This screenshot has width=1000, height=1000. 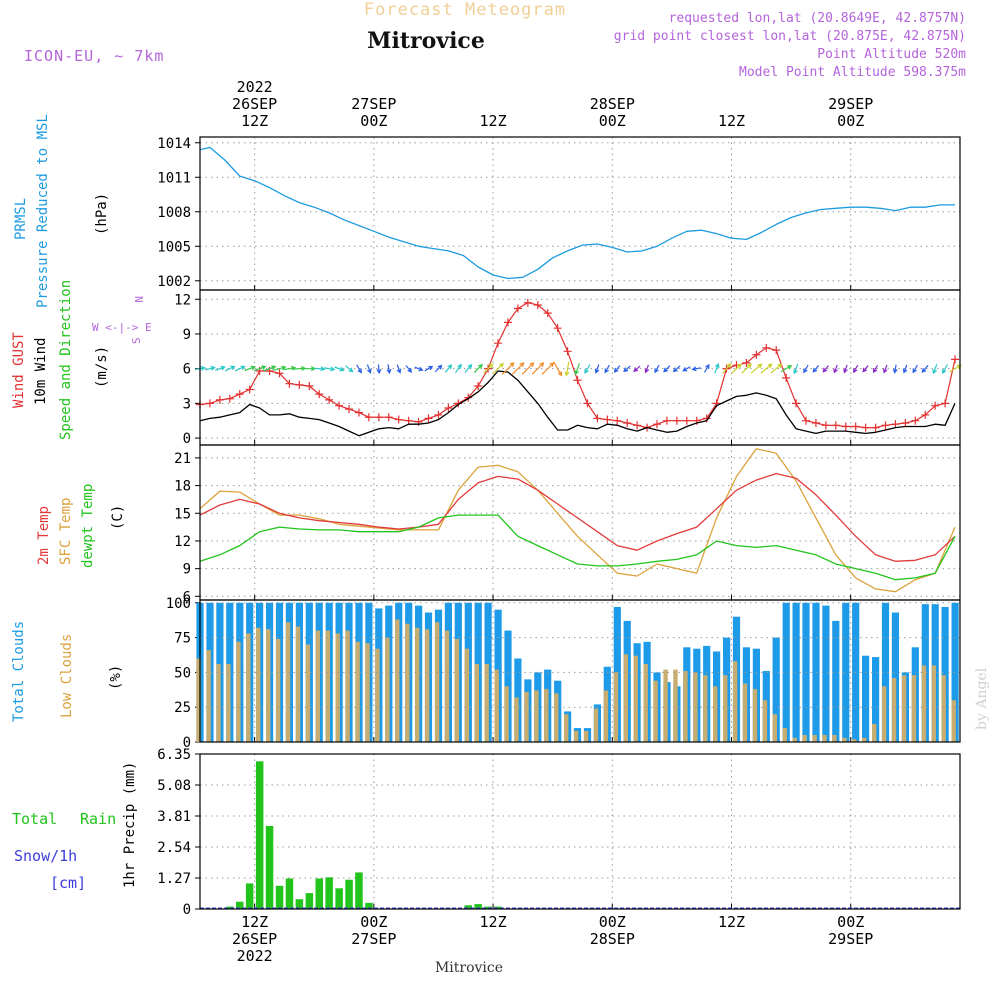 I want to click on pressure-panel-labels: PRMSL Pressure Reduced to MSL (hPa), so click(x=61, y=211).